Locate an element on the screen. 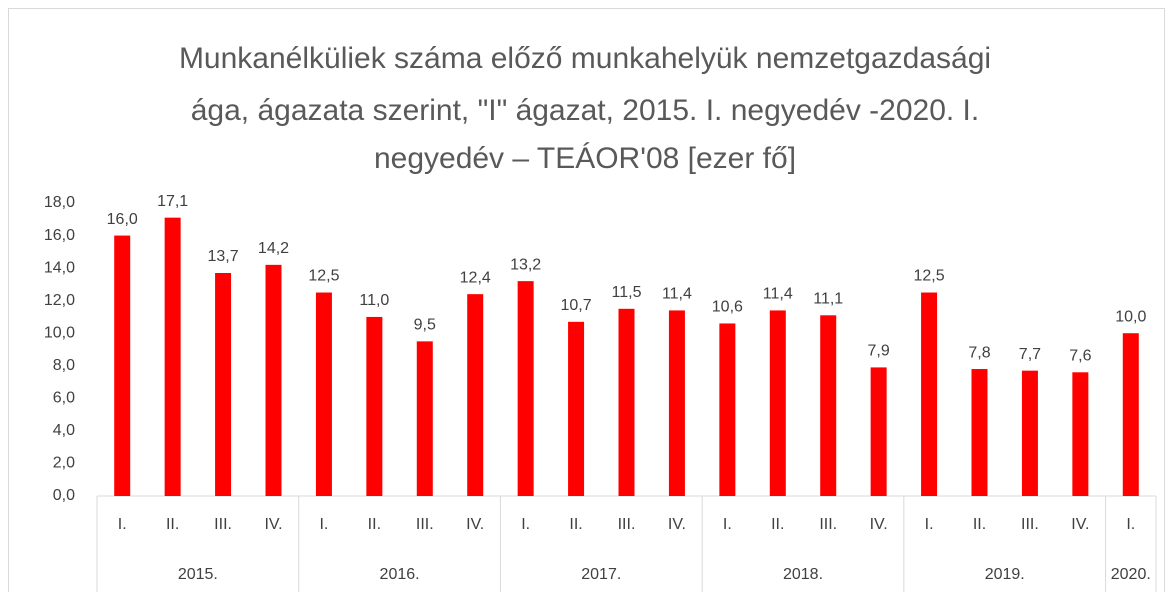 The image size is (1170, 592). data-label: 13,2 is located at coordinates (525, 264).